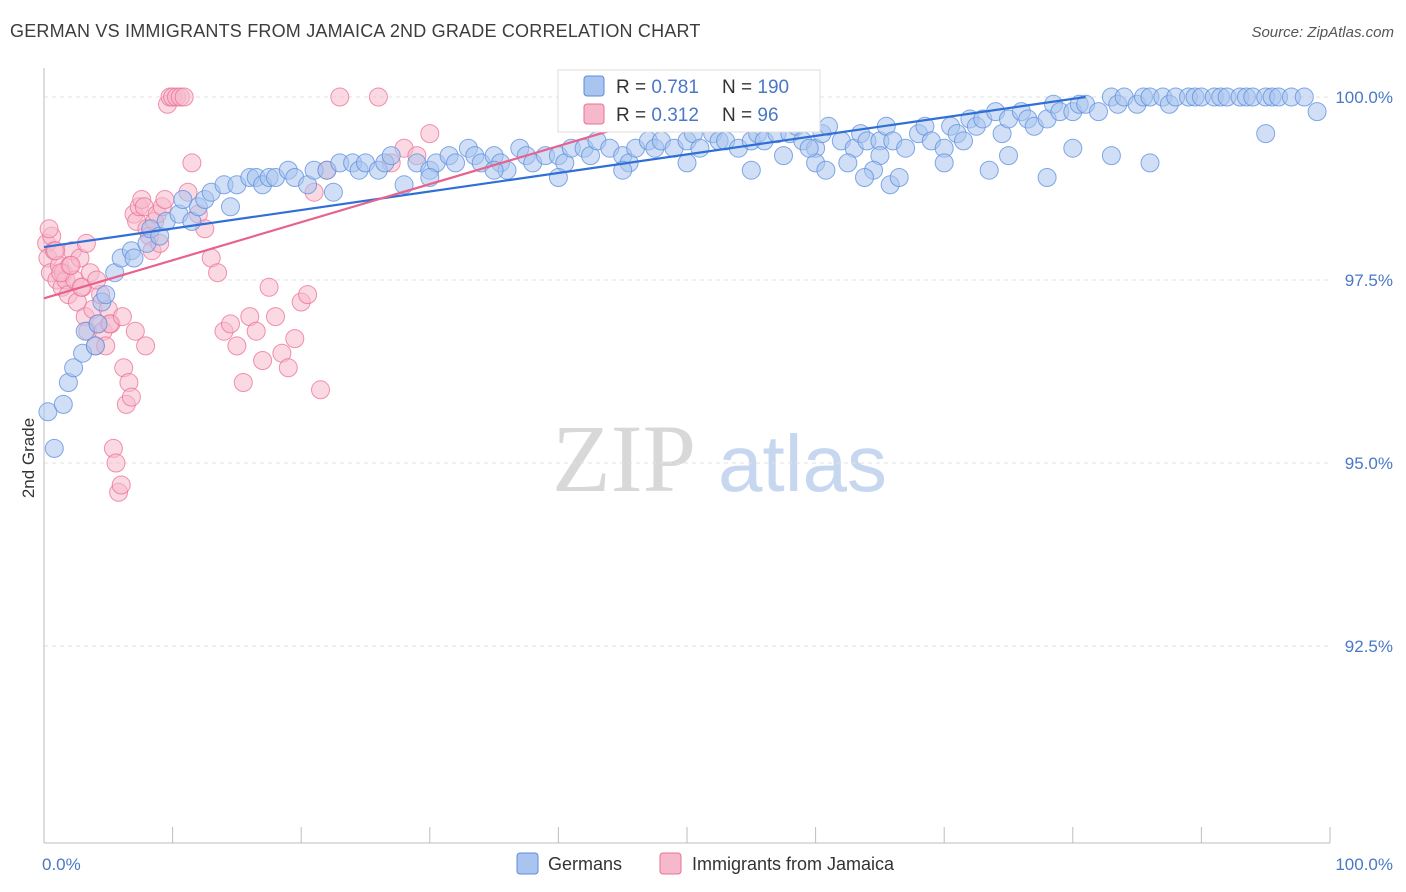  What do you see at coordinates (1369, 280) in the screenshot?
I see `y-tick-label-2: 97.5%` at bounding box center [1369, 280].